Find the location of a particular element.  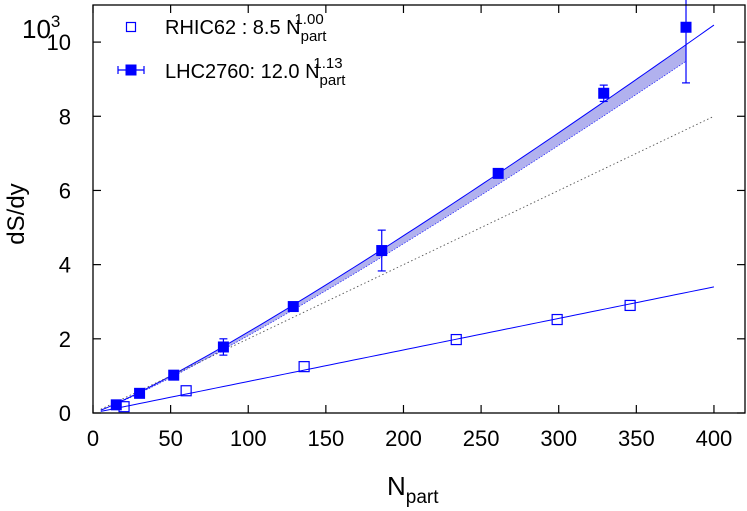

legend-label-lhc2760: LHC2760: 12.0 Npart1.13 is located at coordinates (255, 72).